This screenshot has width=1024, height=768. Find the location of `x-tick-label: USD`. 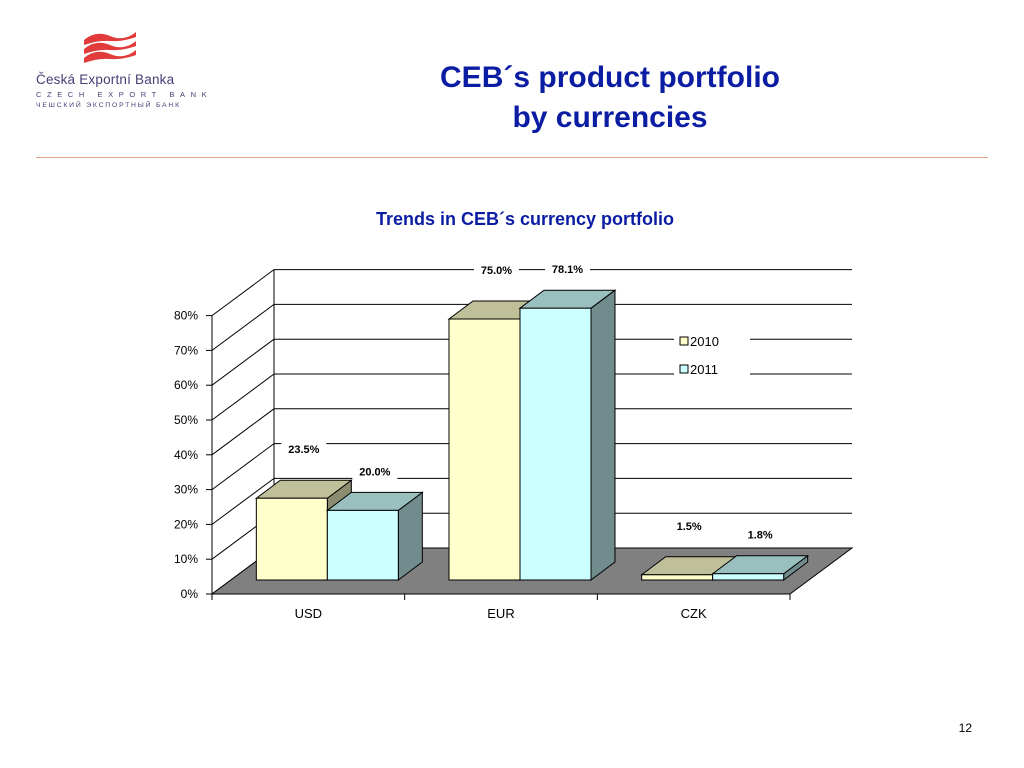

x-tick-label: USD is located at coordinates (308, 613).